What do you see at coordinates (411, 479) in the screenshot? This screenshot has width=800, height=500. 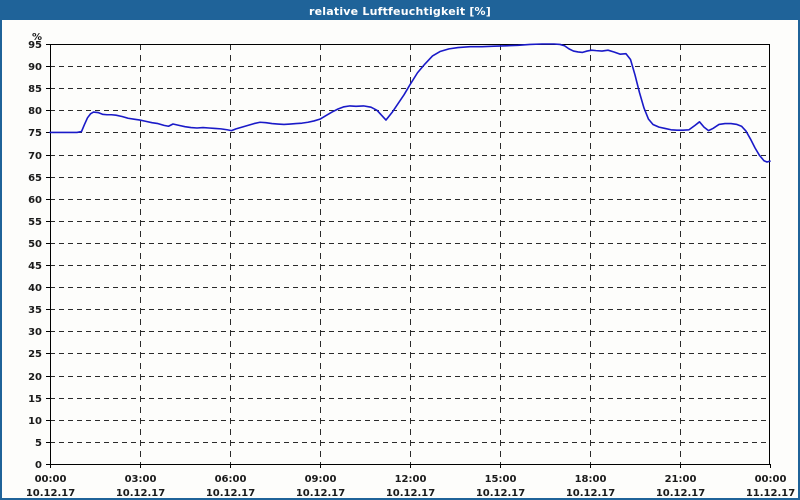 I see `svg-text: 12:00` at bounding box center [411, 479].